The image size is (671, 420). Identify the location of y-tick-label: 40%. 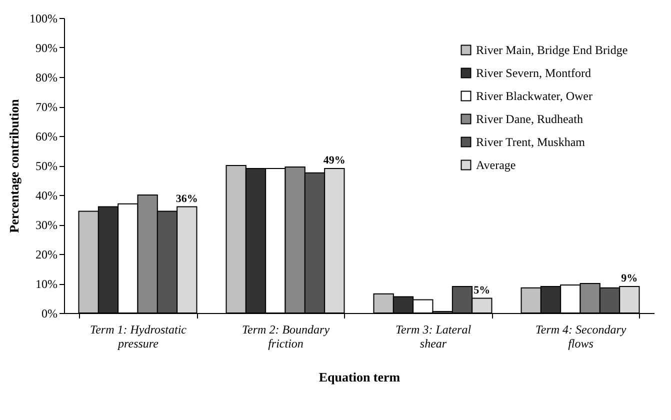
(47, 195).